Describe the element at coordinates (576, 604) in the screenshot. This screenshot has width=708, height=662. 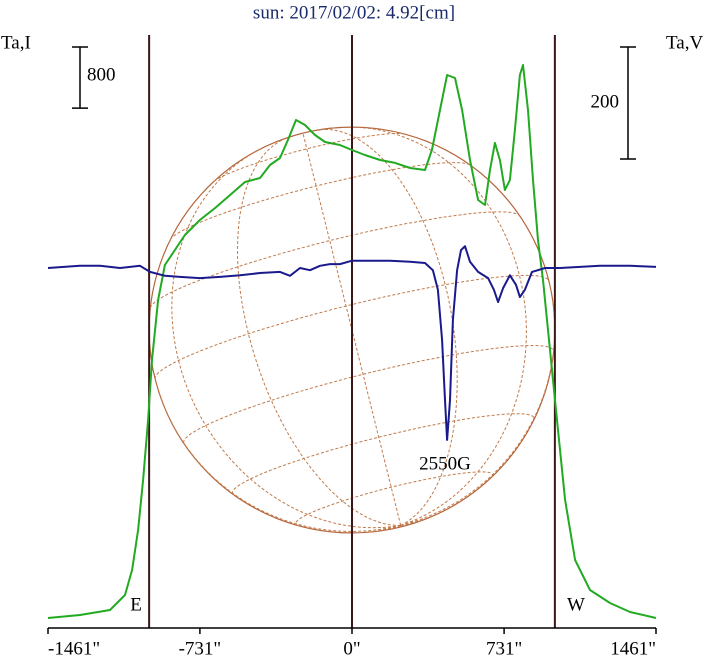
I see `annotation: W` at that location.